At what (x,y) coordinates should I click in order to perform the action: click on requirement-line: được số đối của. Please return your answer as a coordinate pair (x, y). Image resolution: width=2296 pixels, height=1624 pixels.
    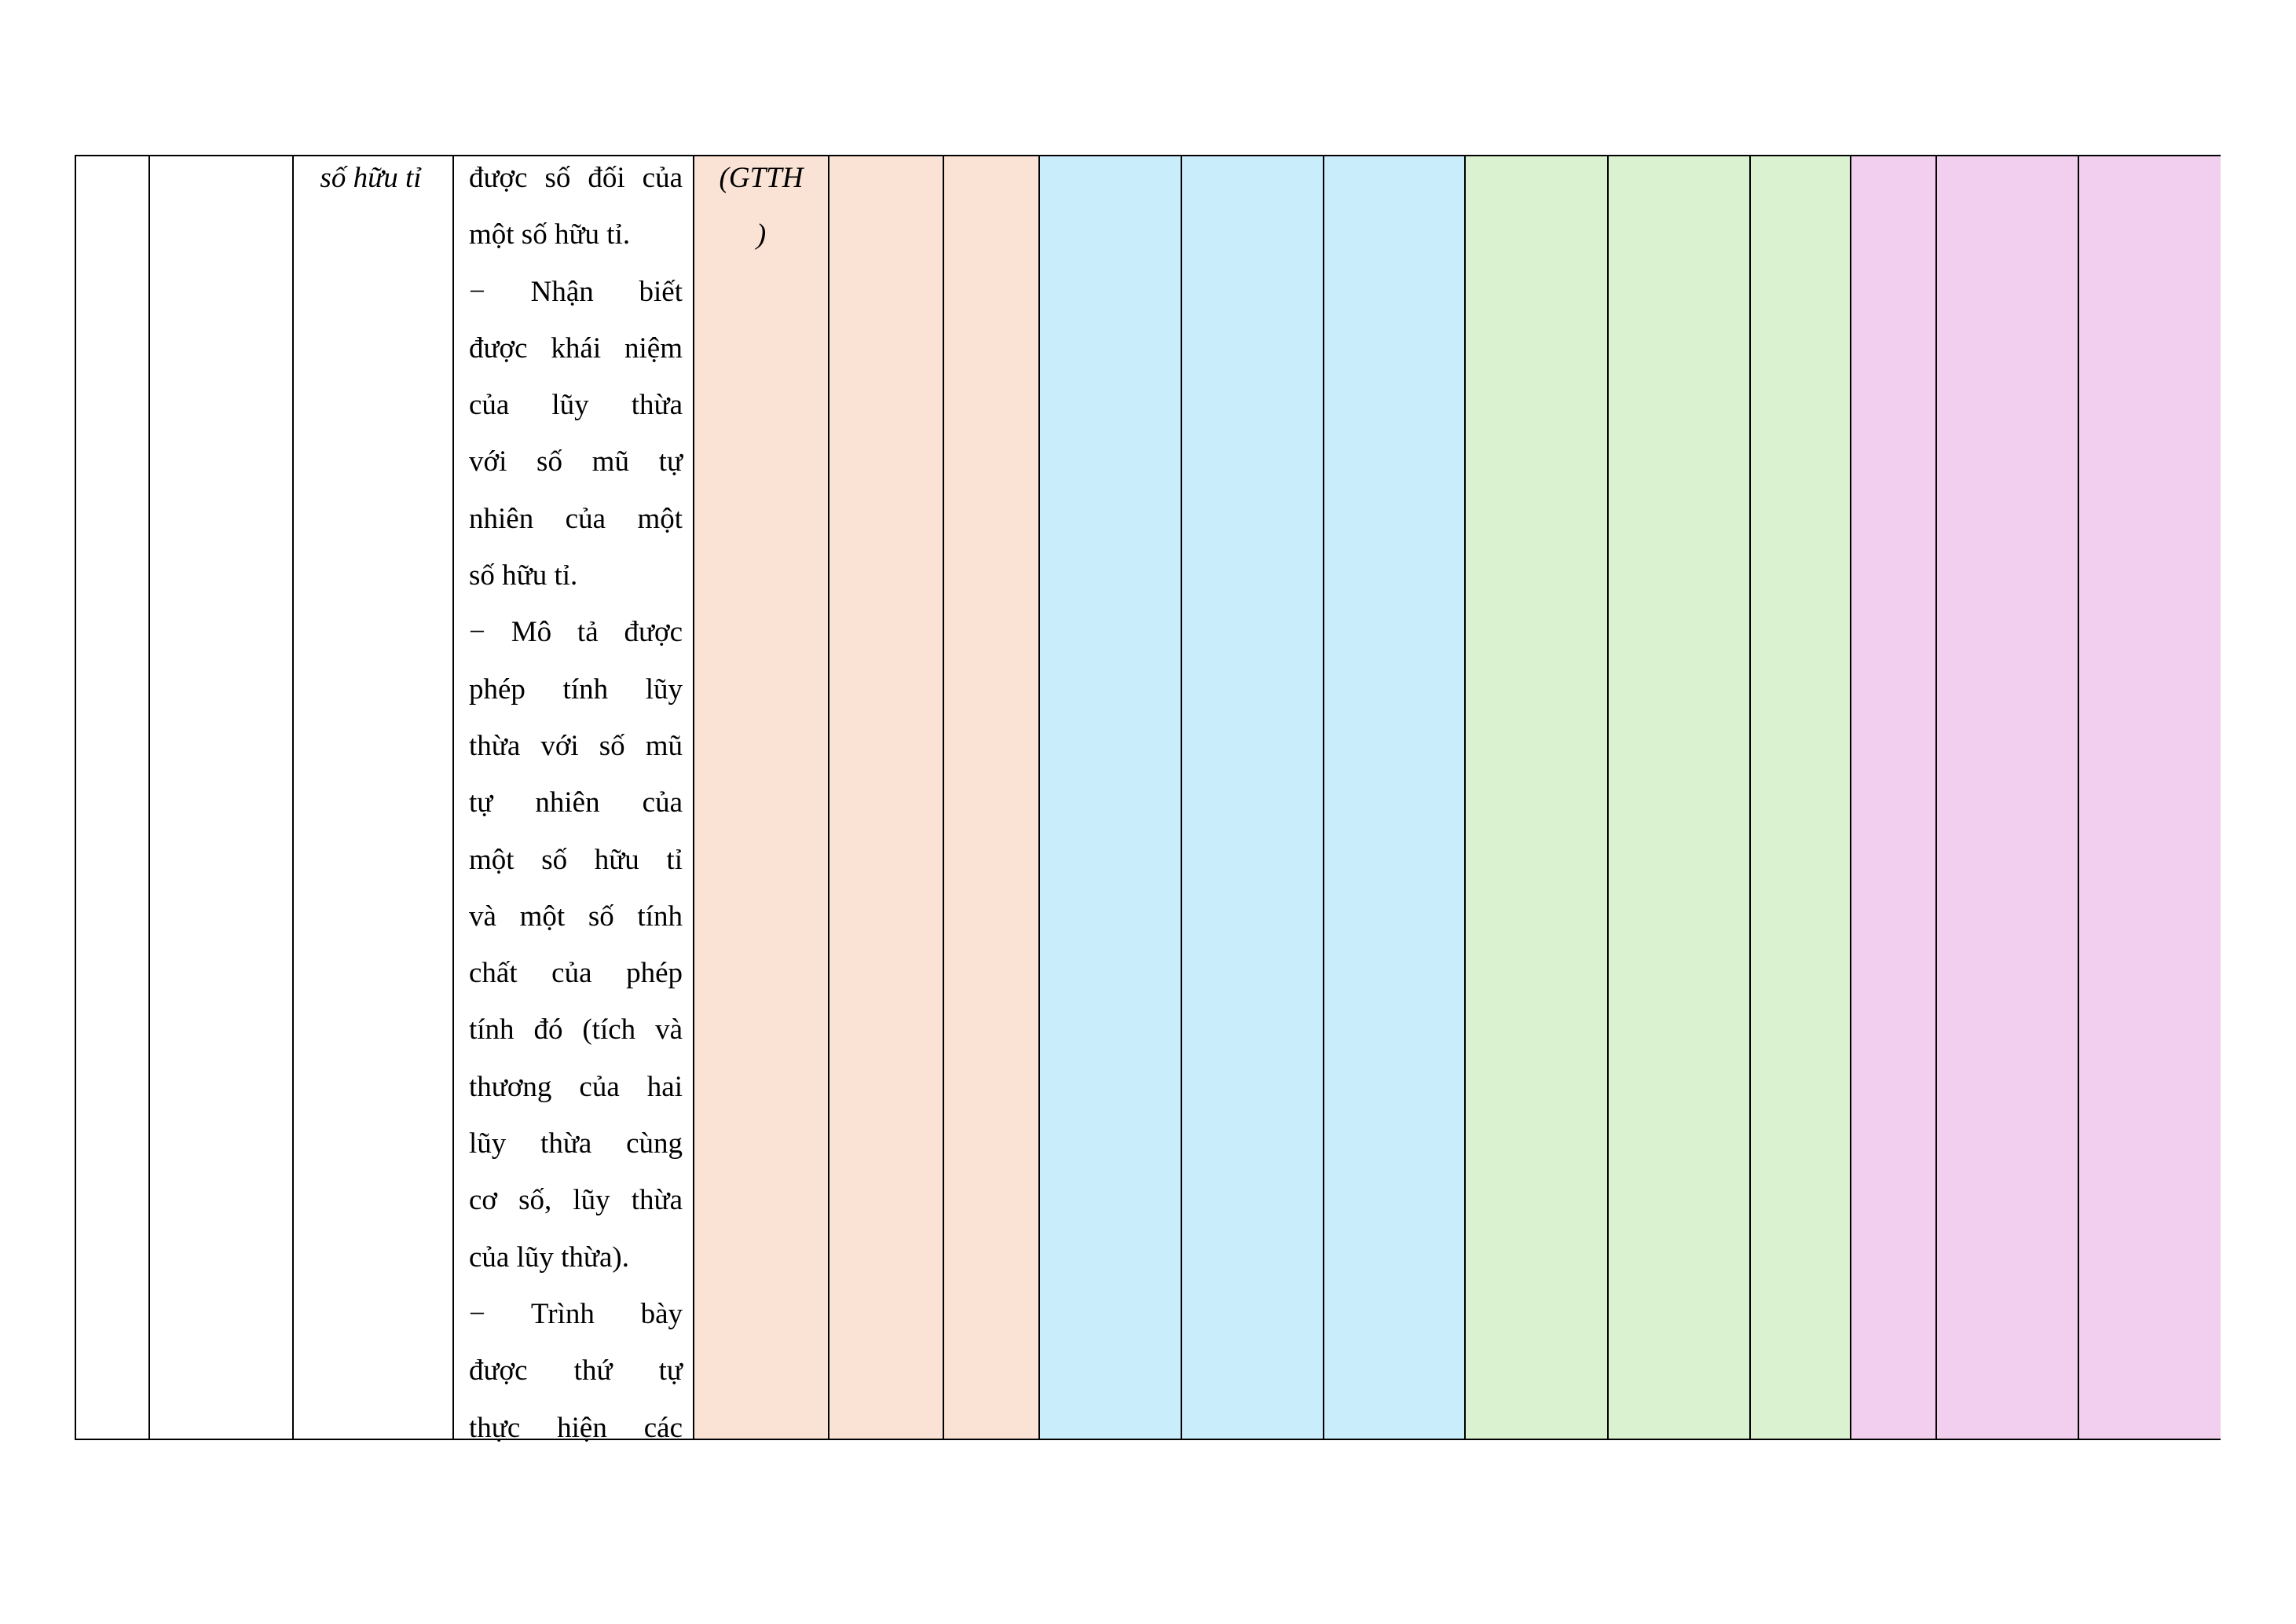
    Looking at the image, I should click on (576, 178).